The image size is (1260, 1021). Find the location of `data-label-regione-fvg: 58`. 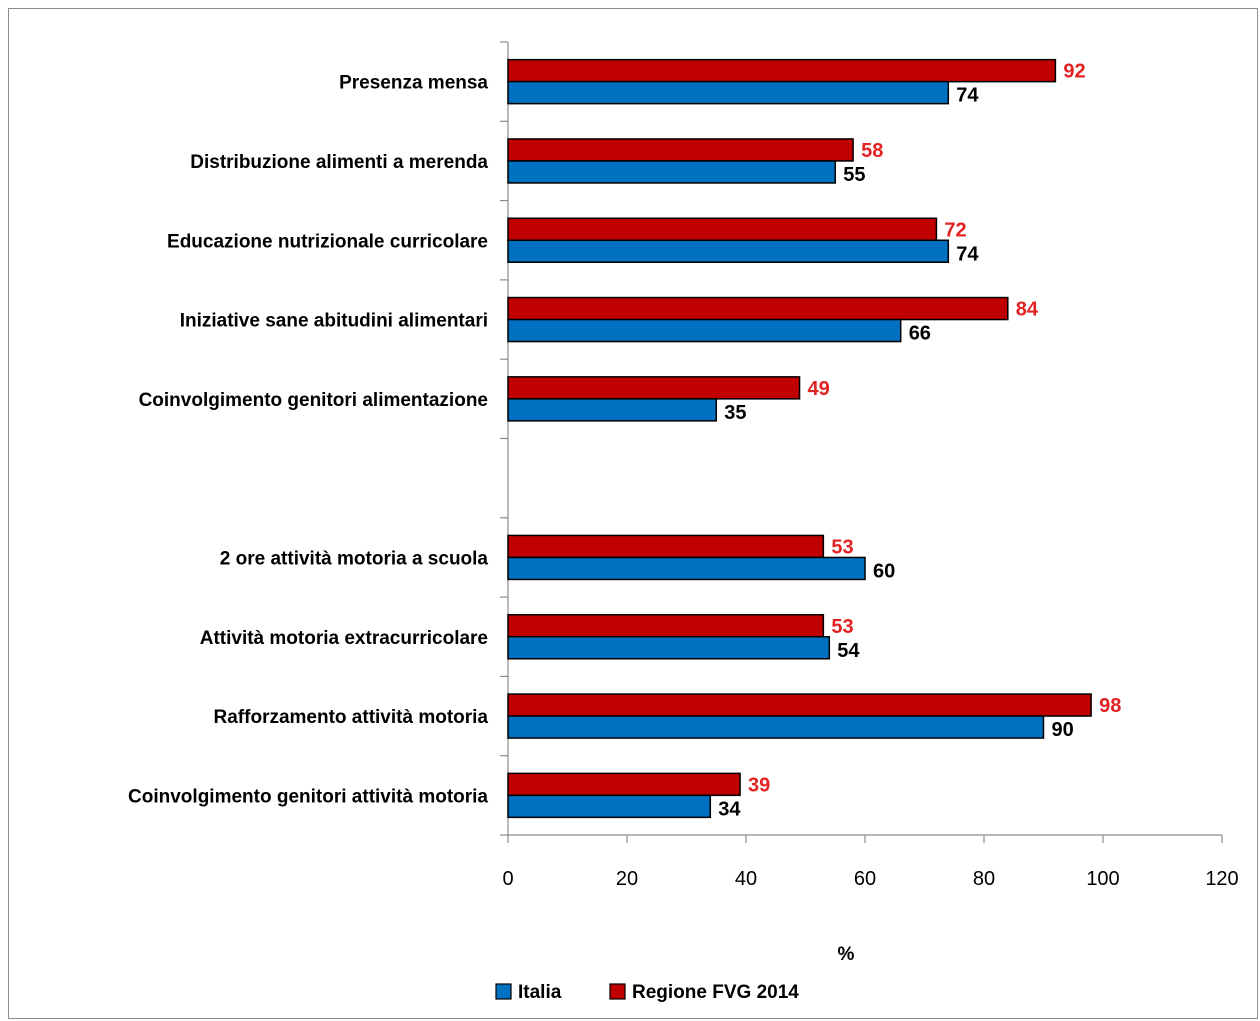

data-label-regione-fvg: 58 is located at coordinates (872, 151).